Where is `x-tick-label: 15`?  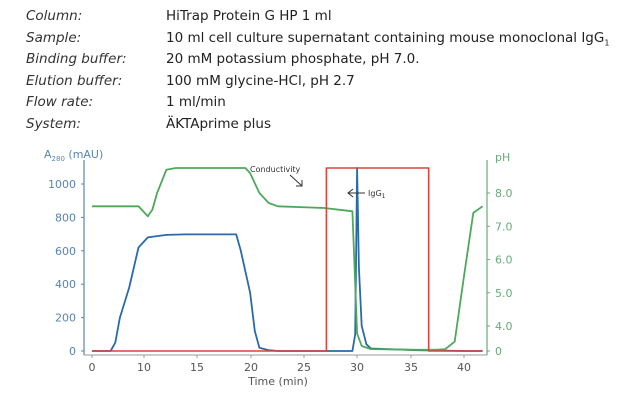 x-tick-label: 15 is located at coordinates (197, 367).